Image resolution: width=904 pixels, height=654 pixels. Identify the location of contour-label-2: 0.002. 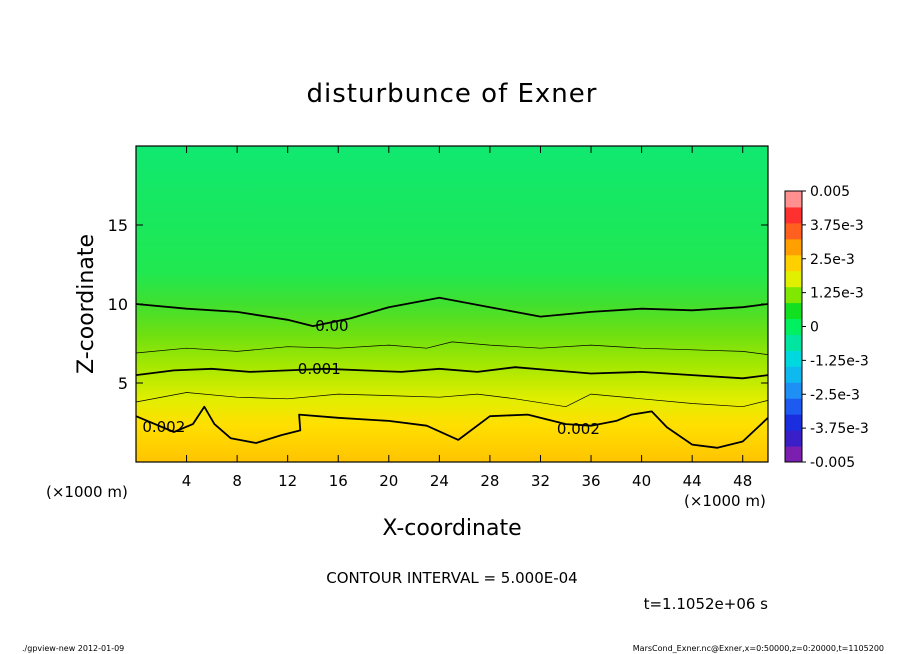
(163, 427).